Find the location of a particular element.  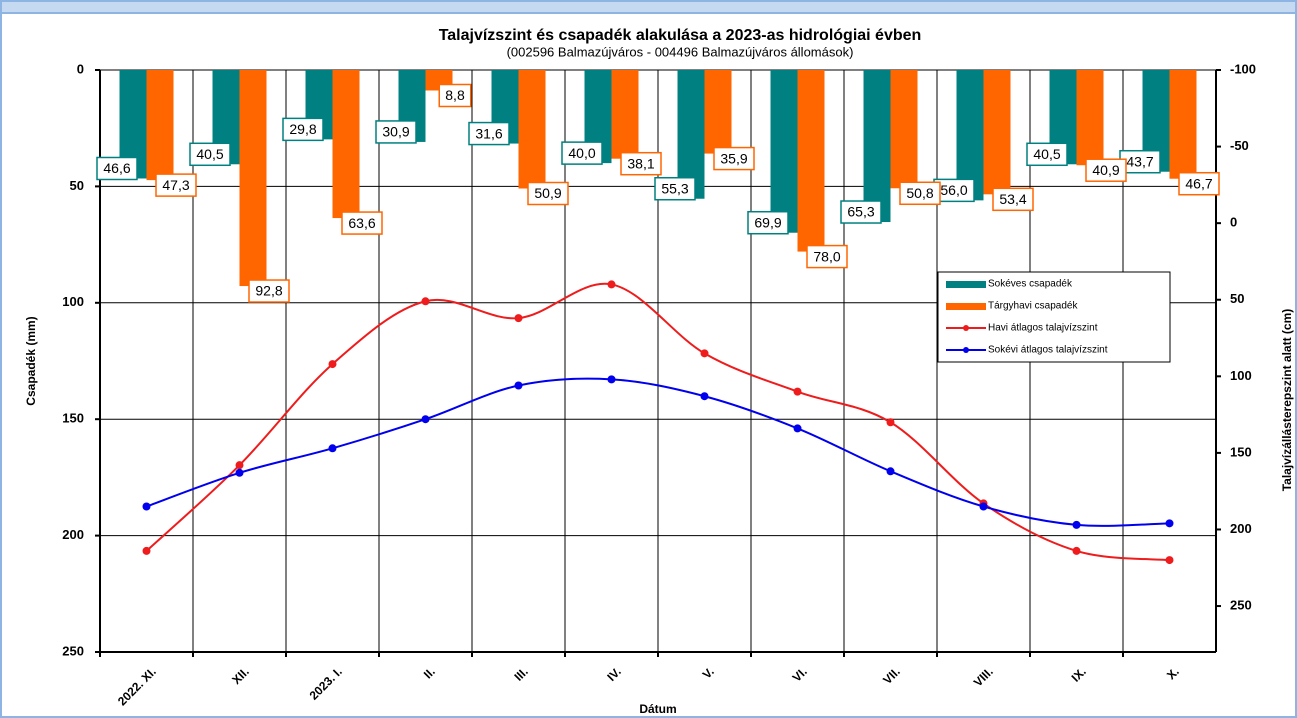

y2-tick-label: 100 is located at coordinates (1241, 375).